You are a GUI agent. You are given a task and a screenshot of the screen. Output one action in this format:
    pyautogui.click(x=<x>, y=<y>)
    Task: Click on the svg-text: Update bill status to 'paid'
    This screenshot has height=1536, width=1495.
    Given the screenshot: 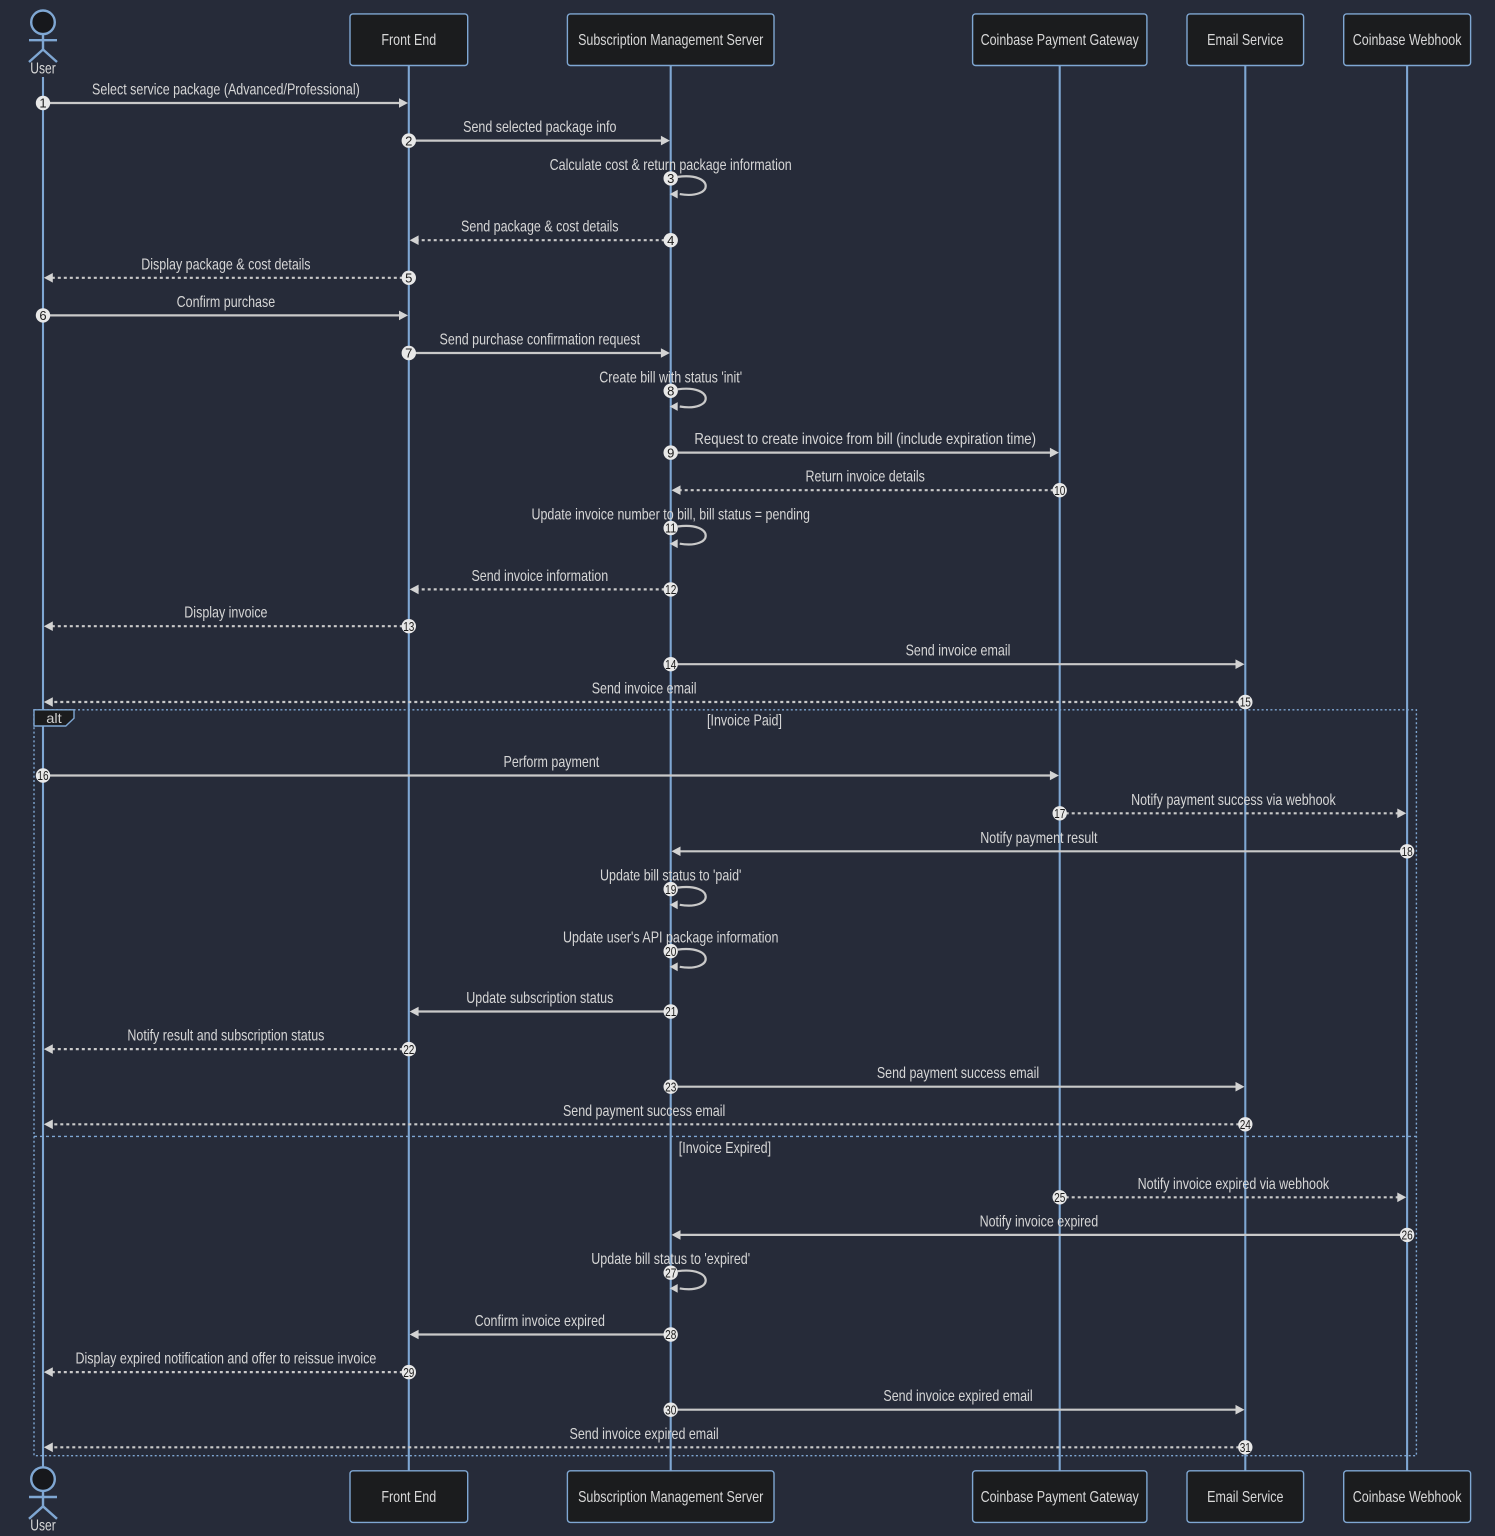 What is the action you would take?
    pyautogui.click(x=670, y=876)
    